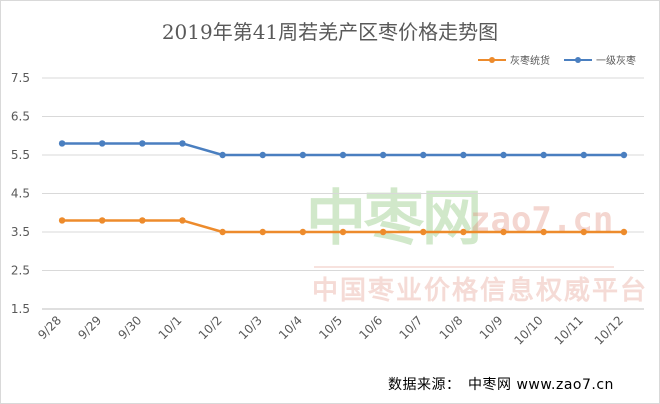 The image size is (660, 404). I want to click on y-tick-label: 6.5, so click(20, 117).